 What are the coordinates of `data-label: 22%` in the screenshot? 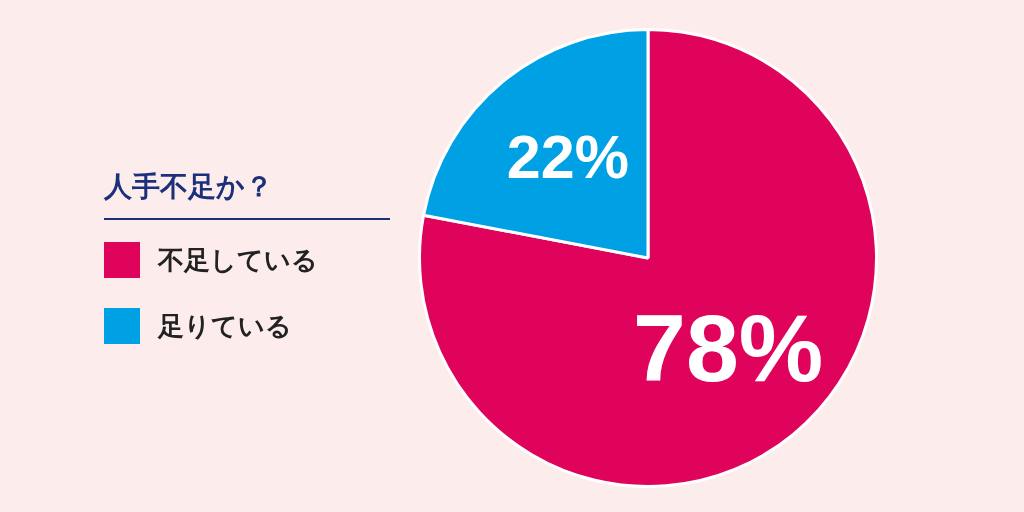 It's located at (567, 156).